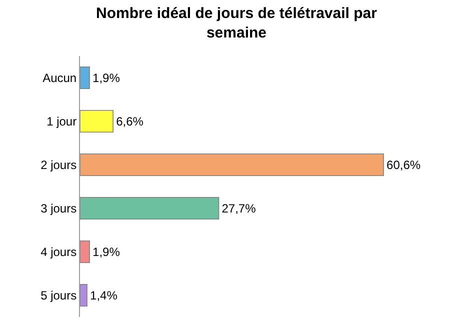 The height and width of the screenshot is (332, 473). What do you see at coordinates (403, 165) in the screenshot?
I see `data-label: 60,6%` at bounding box center [403, 165].